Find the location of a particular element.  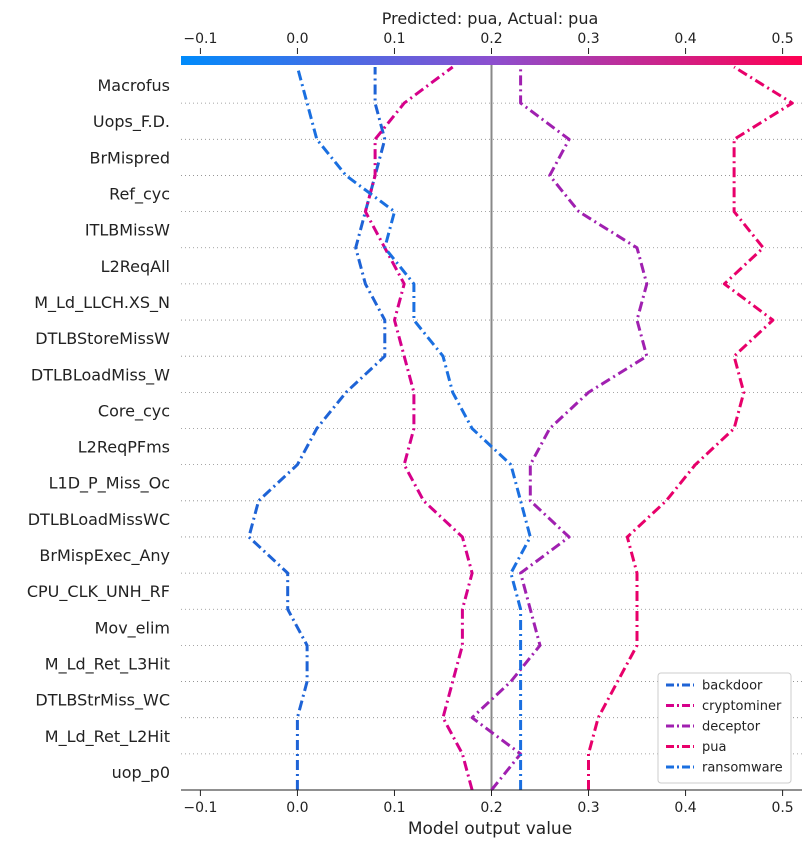

bottom-tick-label: 0.2 is located at coordinates (491, 808).